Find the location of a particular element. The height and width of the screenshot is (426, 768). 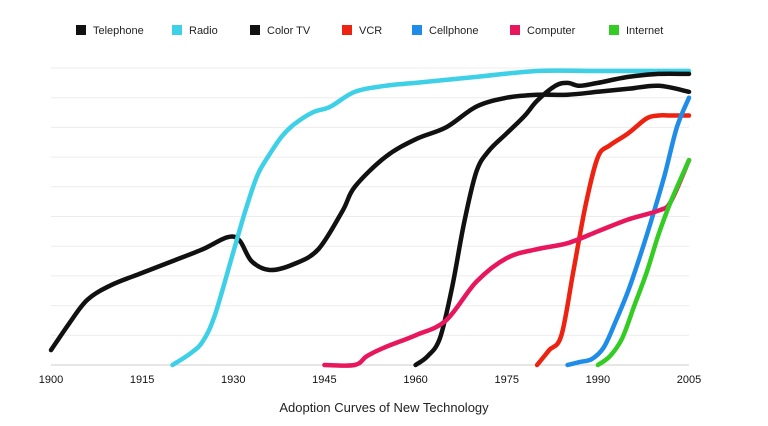

legend-label: Internet is located at coordinates (644, 31).